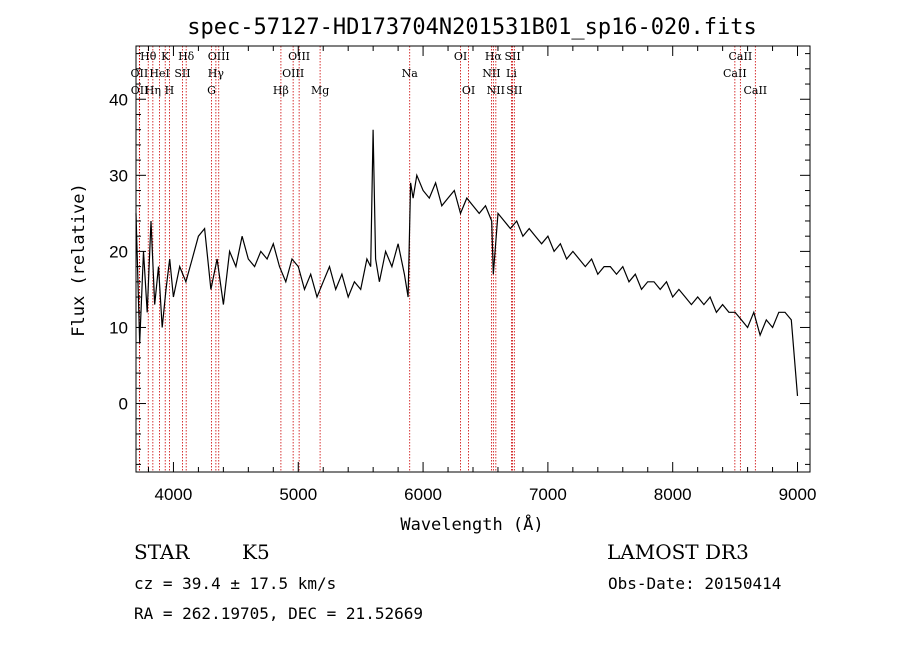 The height and width of the screenshot is (649, 900). I want to click on y-tick-label: 40, so click(118, 99).